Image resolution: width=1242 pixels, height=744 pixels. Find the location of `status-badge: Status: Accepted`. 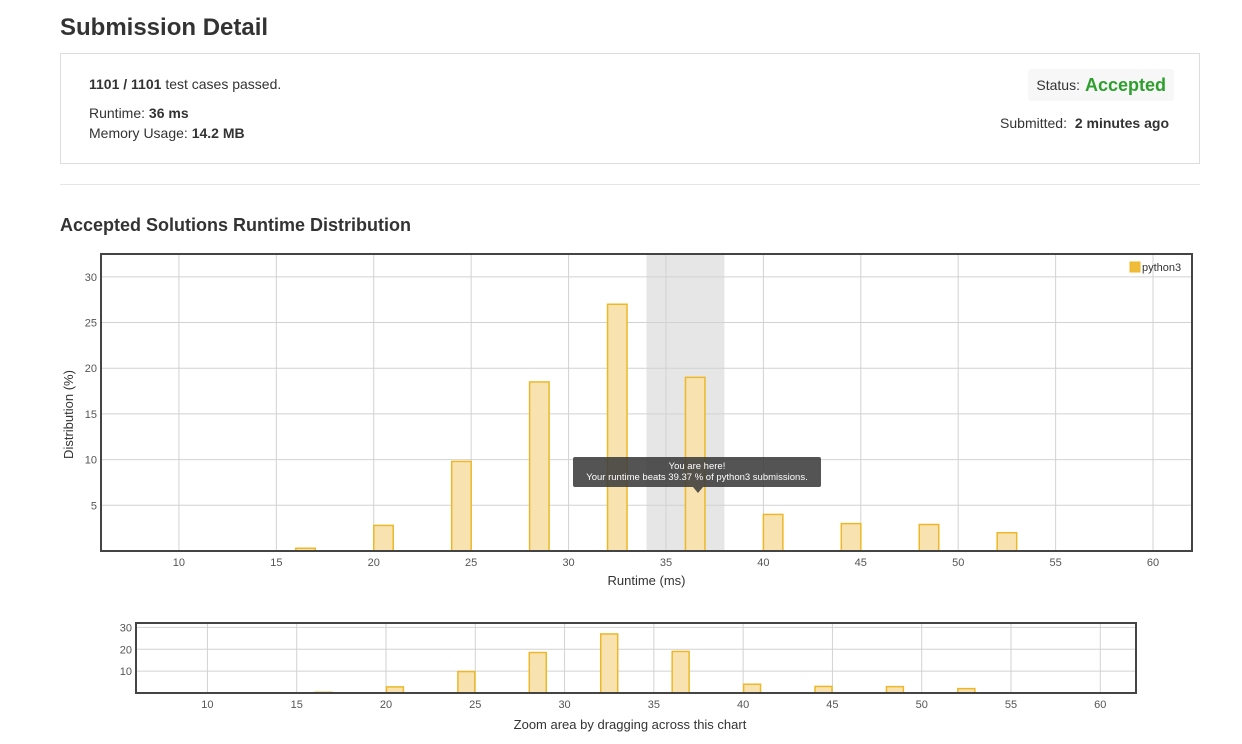

status-badge: Status: Accepted is located at coordinates (1101, 85).